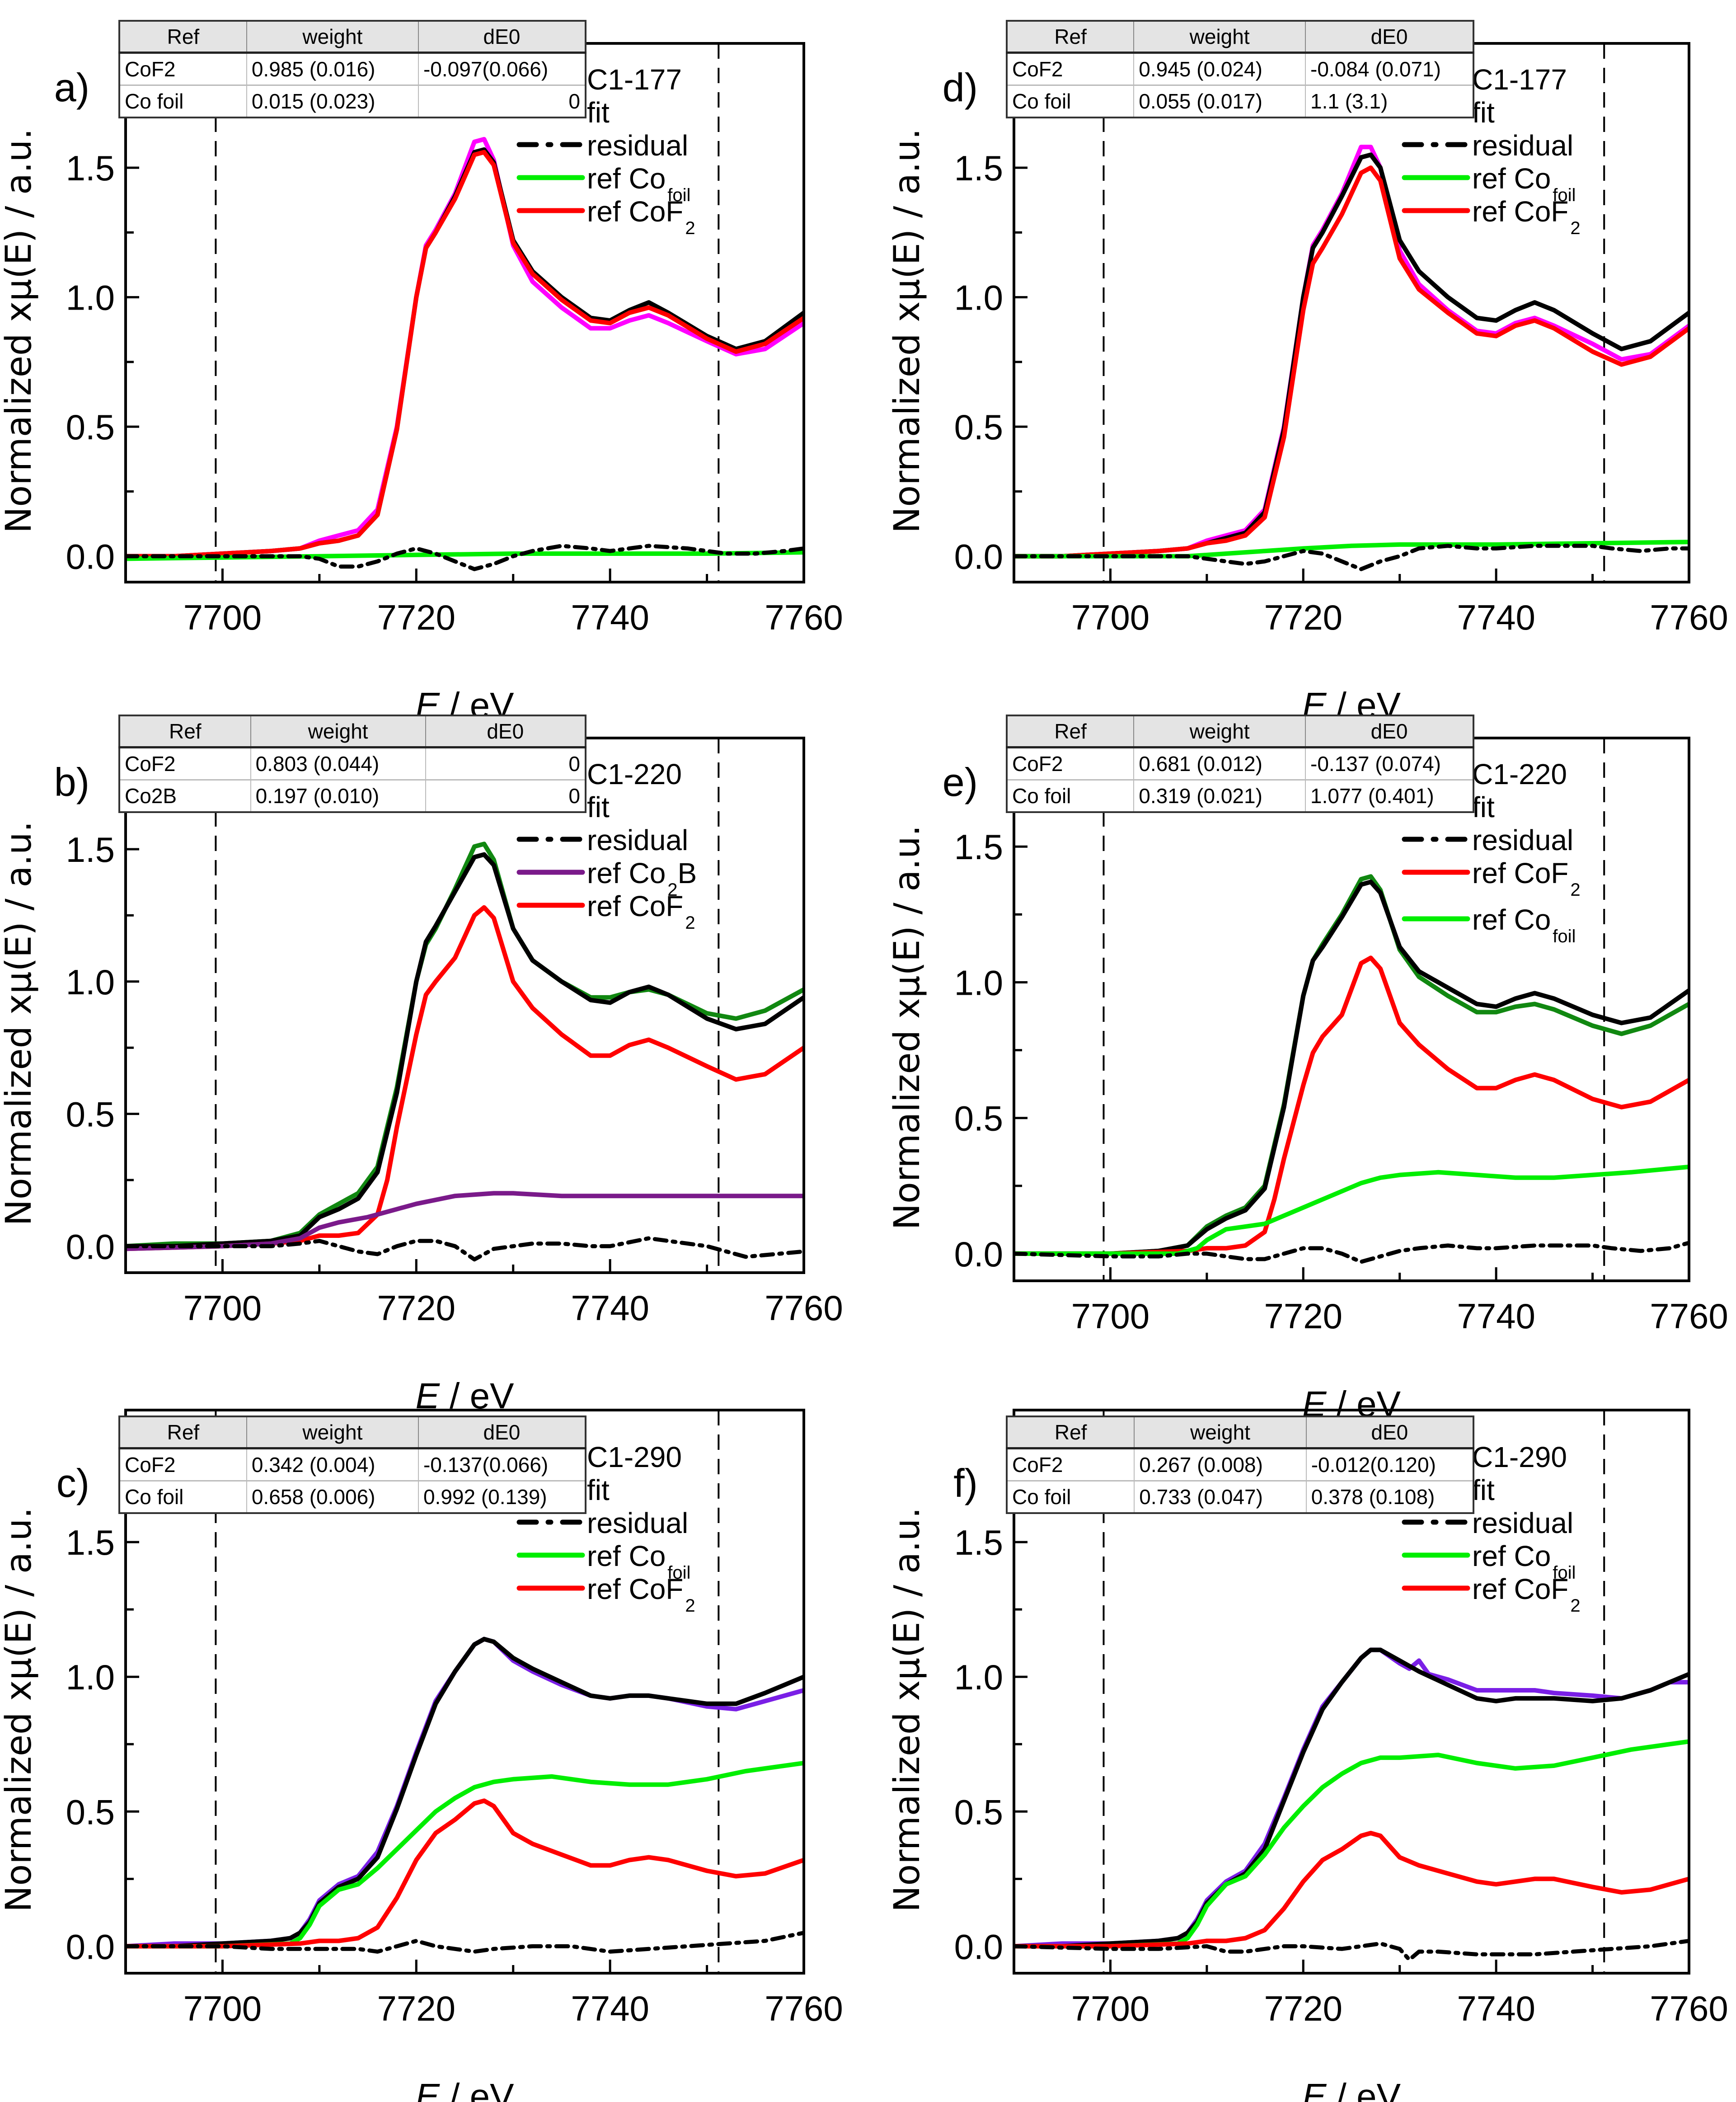 Image resolution: width=1736 pixels, height=2102 pixels. Describe the element at coordinates (1220, 69) in the screenshot. I see `weight-cell: 0.945 (0.024)` at that location.